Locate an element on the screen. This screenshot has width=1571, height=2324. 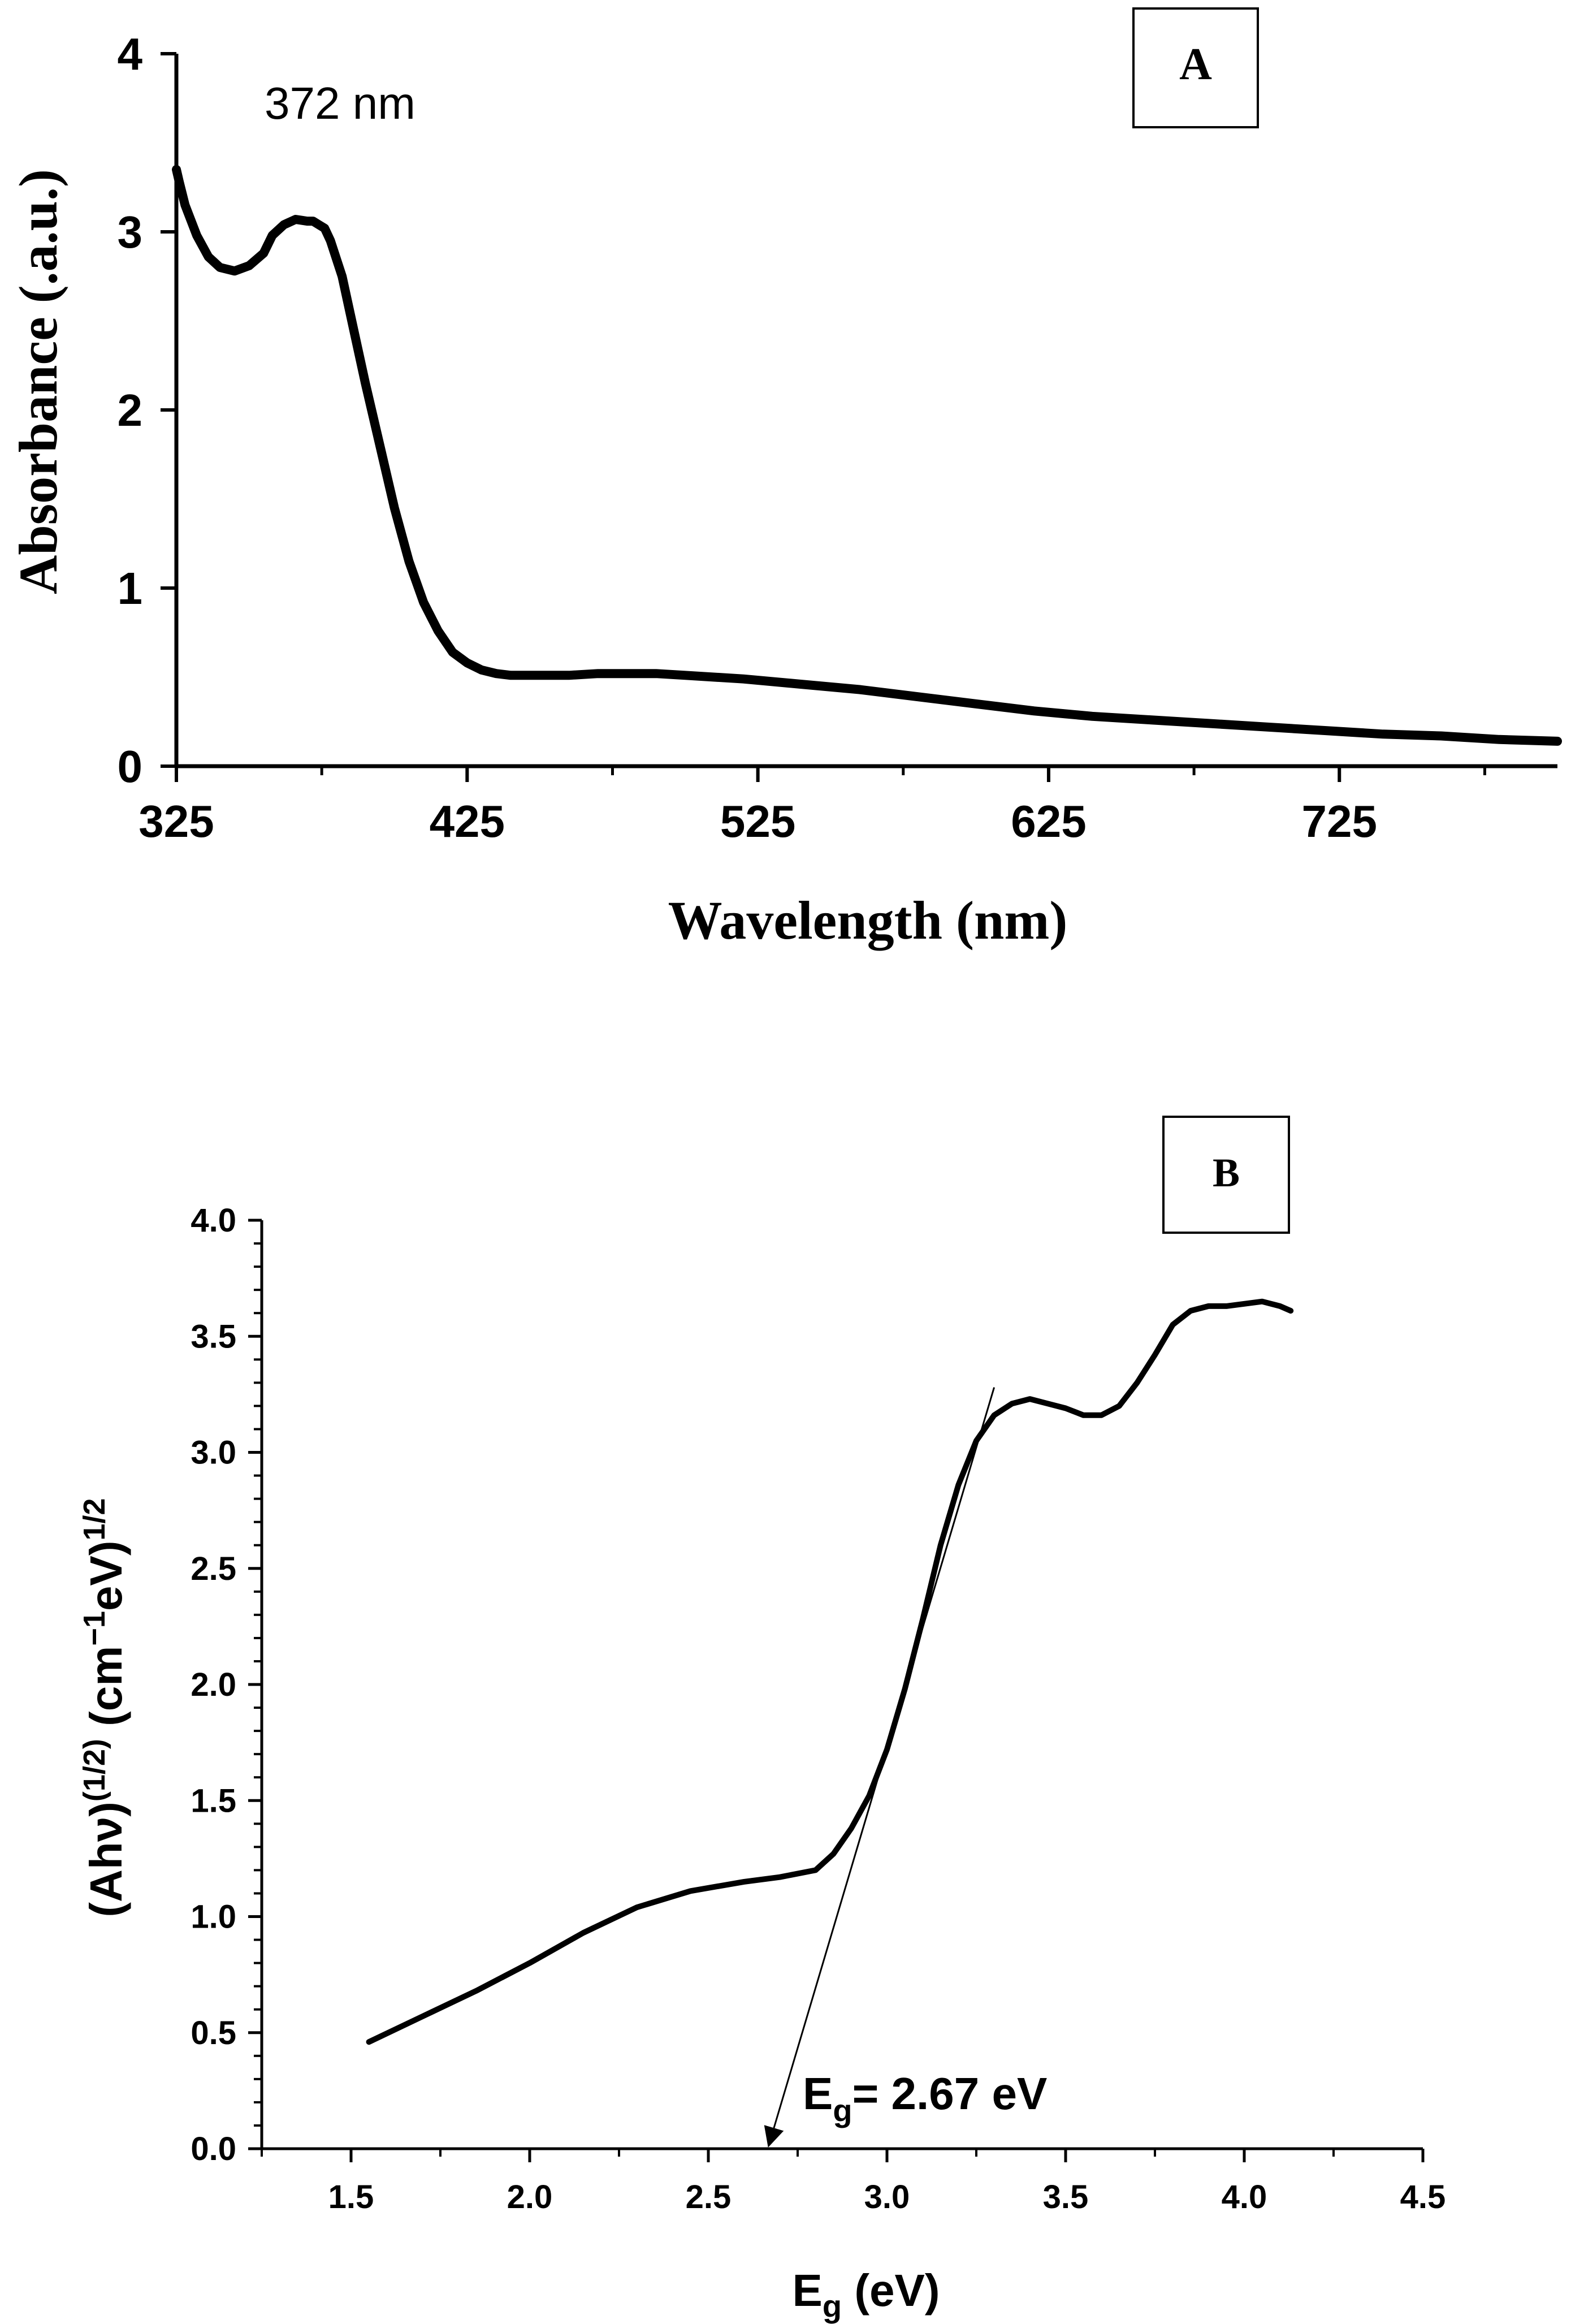
panel-b-x-tick-label: 4.0 is located at coordinates (1244, 2197).